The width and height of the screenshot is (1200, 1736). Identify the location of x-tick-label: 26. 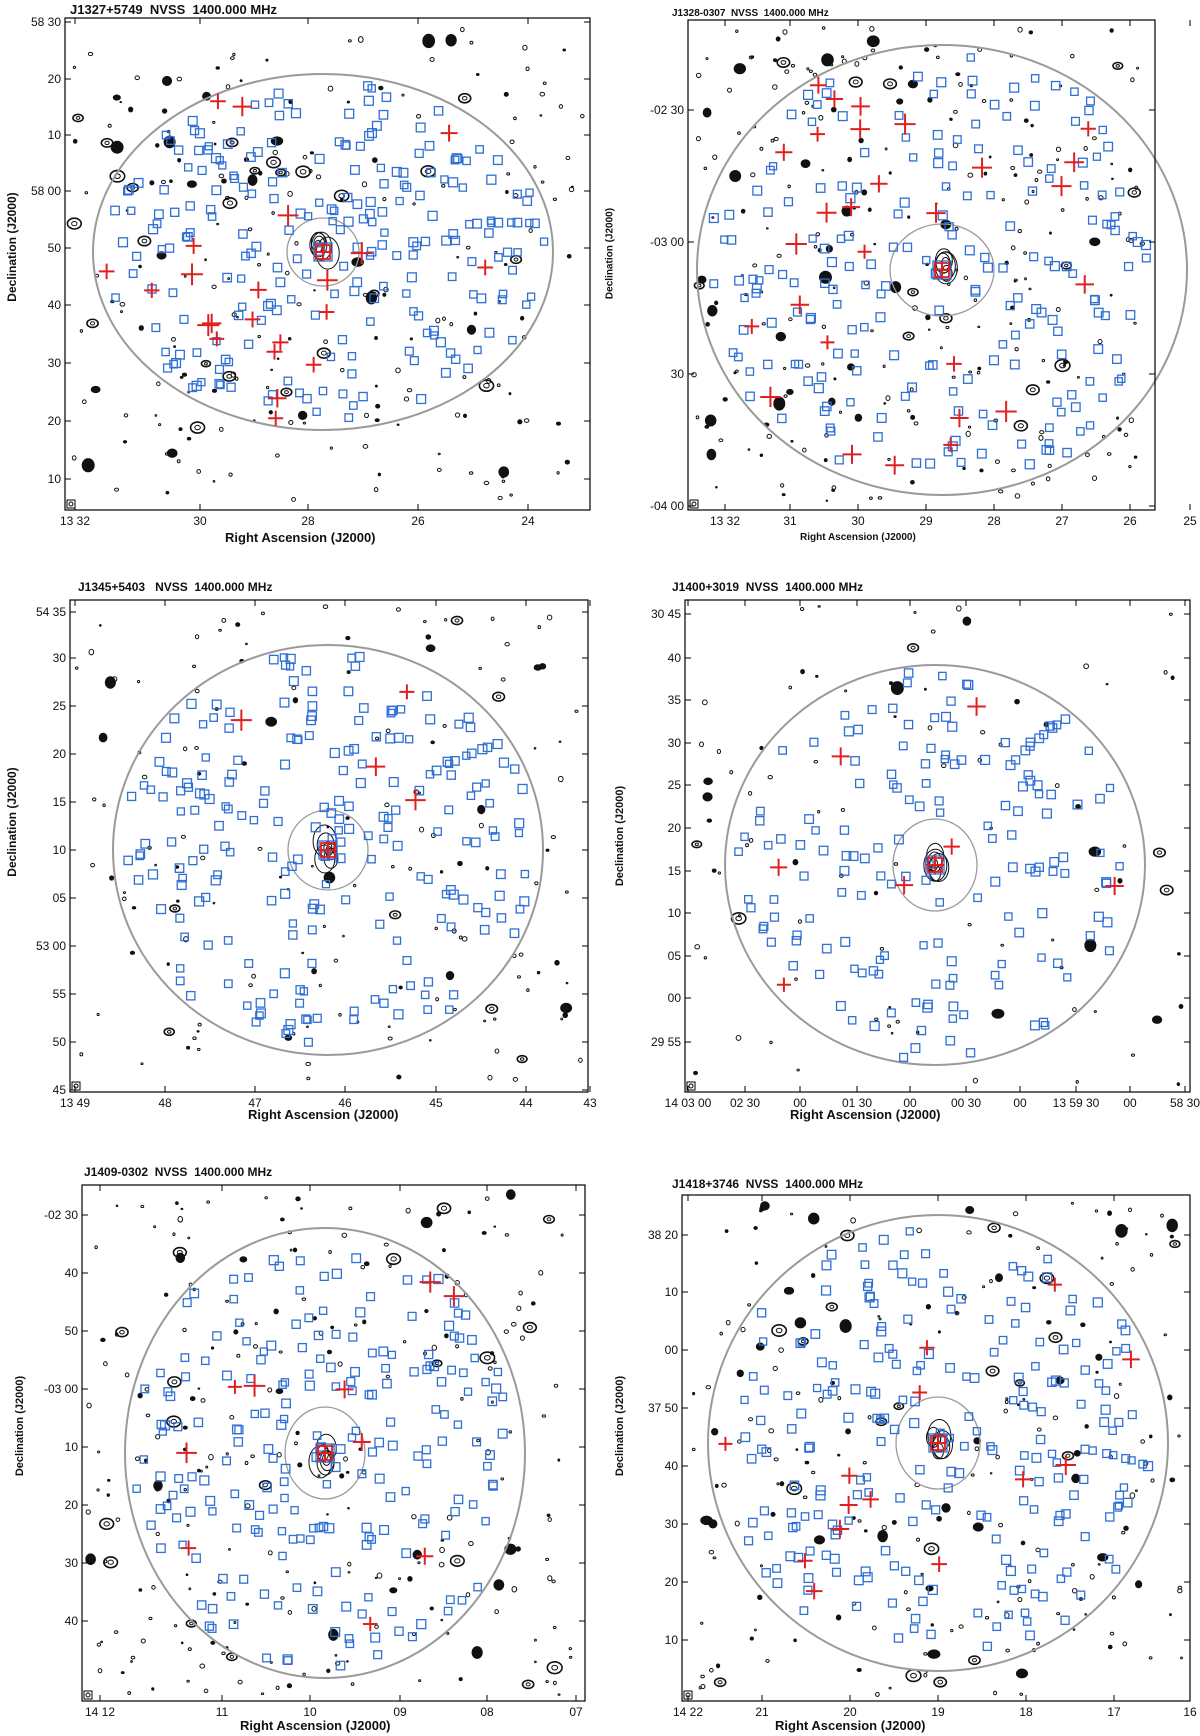
(1130, 521).